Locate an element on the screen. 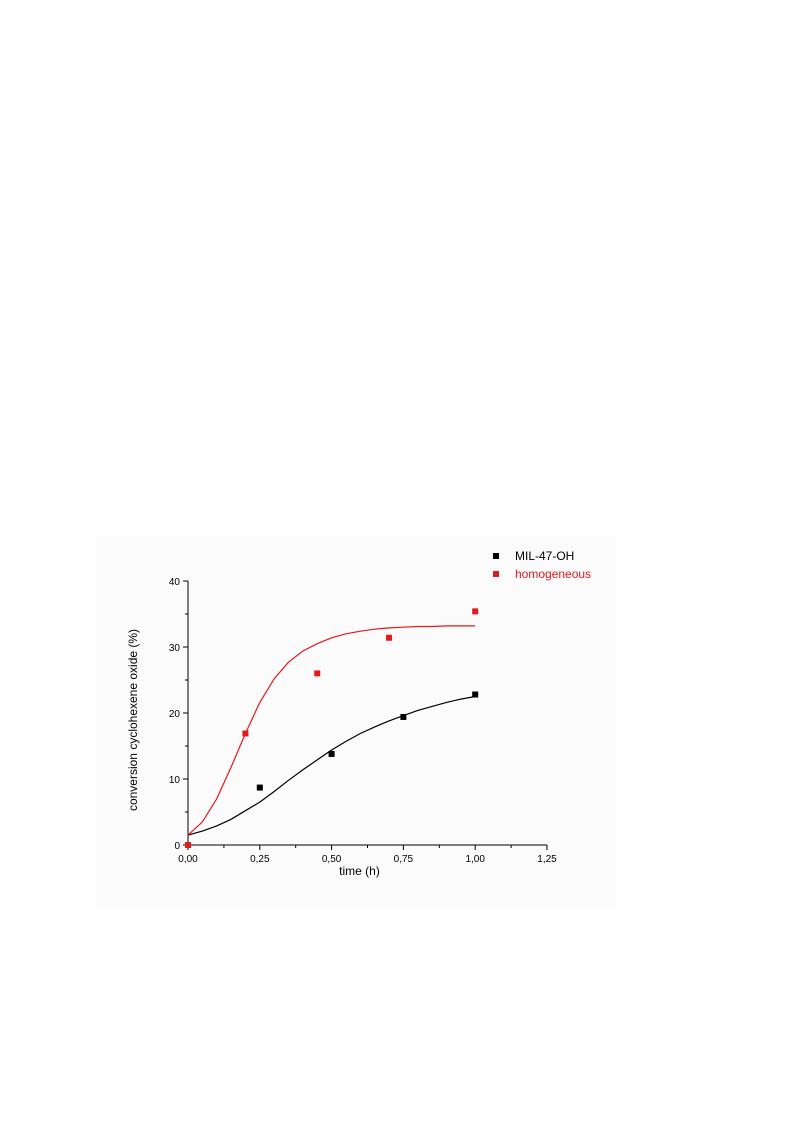 The height and width of the screenshot is (1121, 793). x-tick-label: 0,50 is located at coordinates (332, 859).